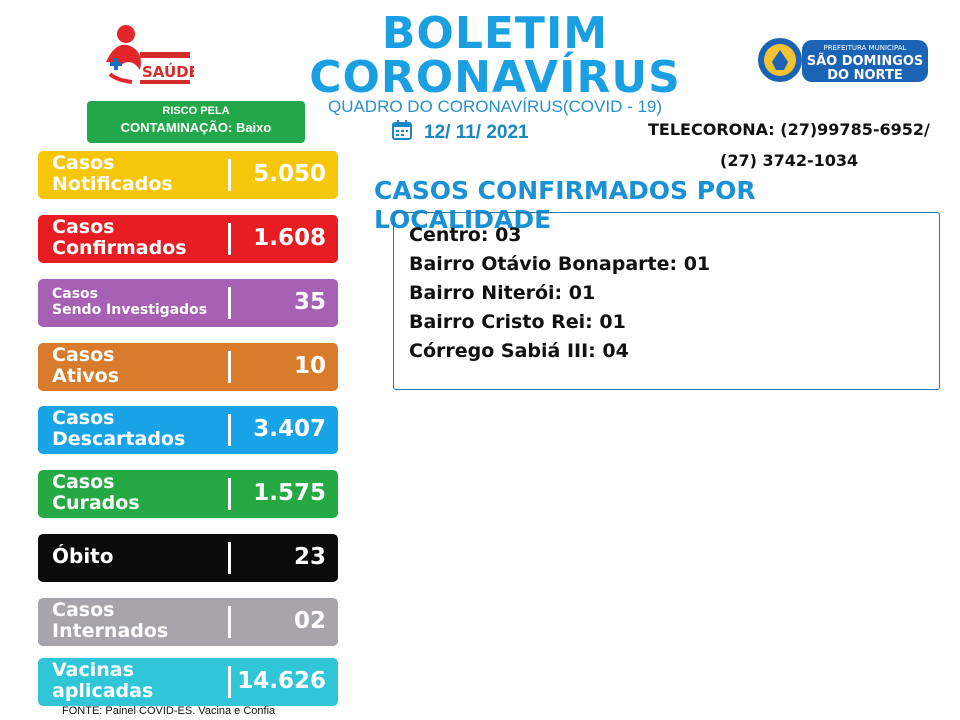 The image size is (960, 720). I want to click on card-value: 3.407, so click(289, 429).